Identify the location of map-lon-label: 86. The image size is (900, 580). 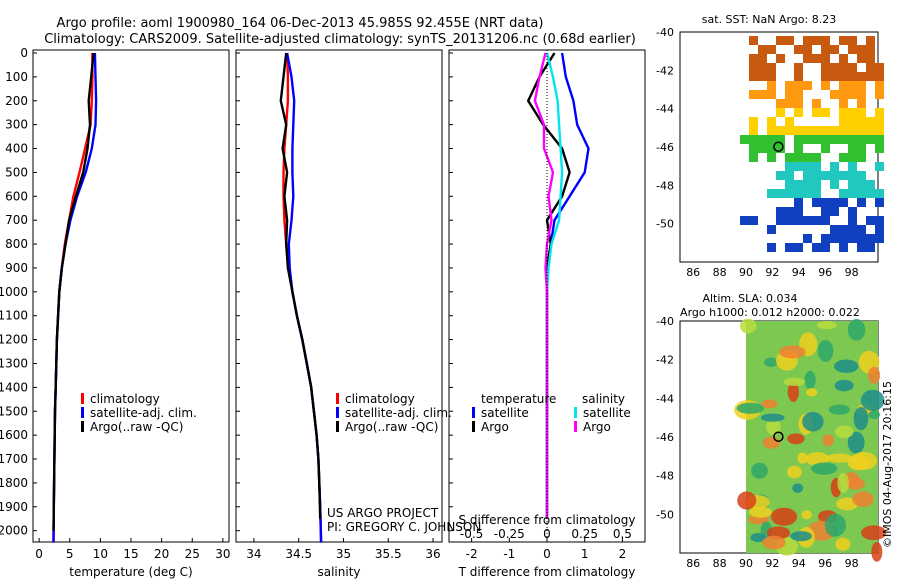
(693, 563).